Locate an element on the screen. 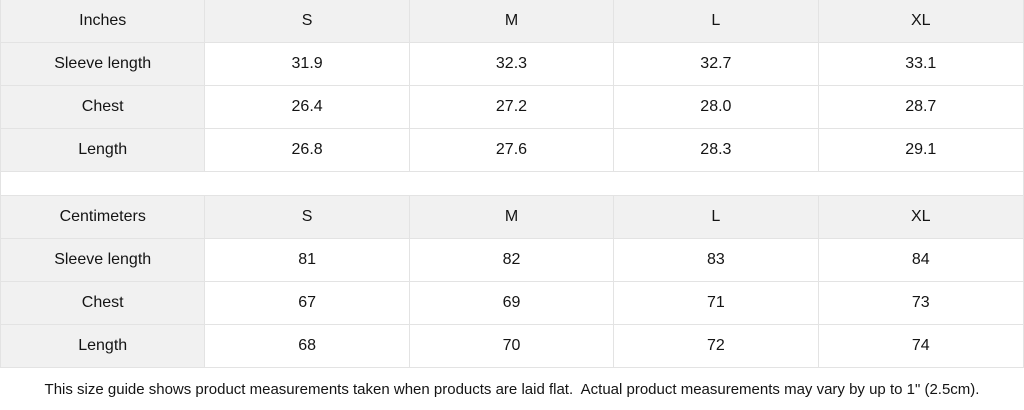 The width and height of the screenshot is (1024, 410). value-cell: 26.4 is located at coordinates (307, 107).